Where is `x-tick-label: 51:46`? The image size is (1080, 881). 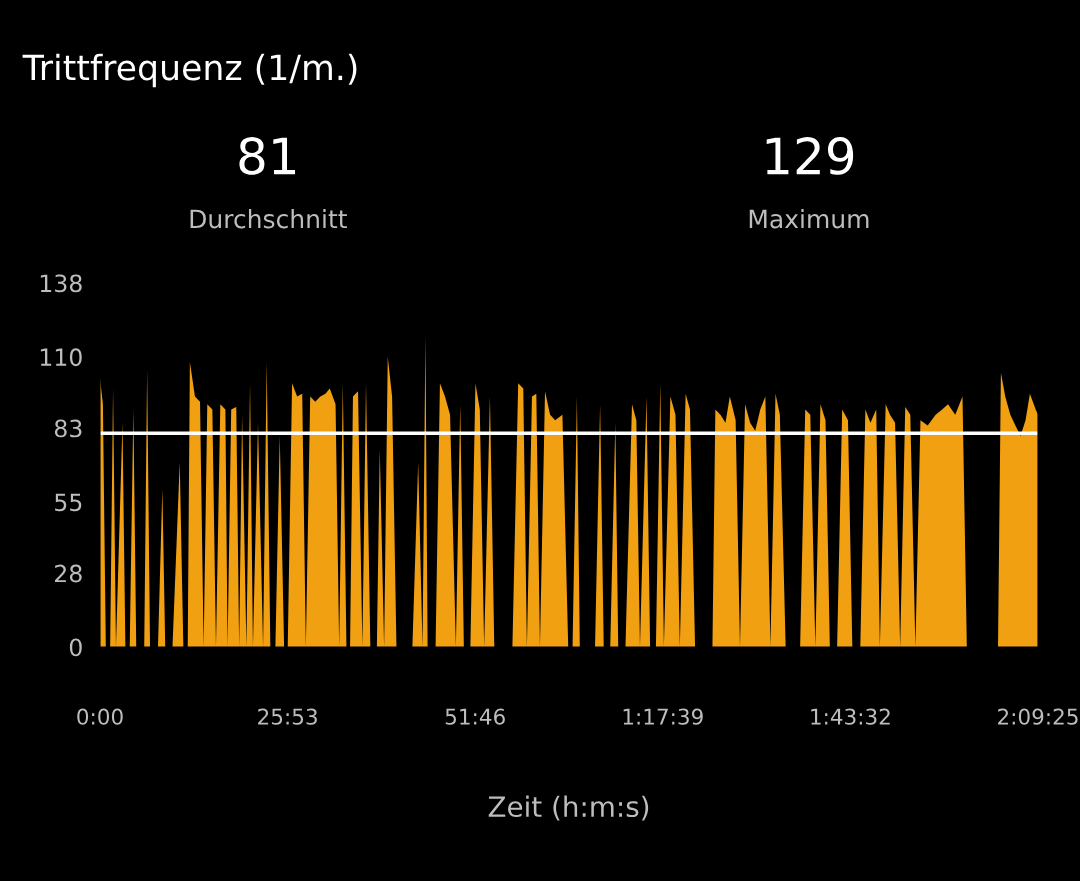 x-tick-label: 51:46 is located at coordinates (475, 716).